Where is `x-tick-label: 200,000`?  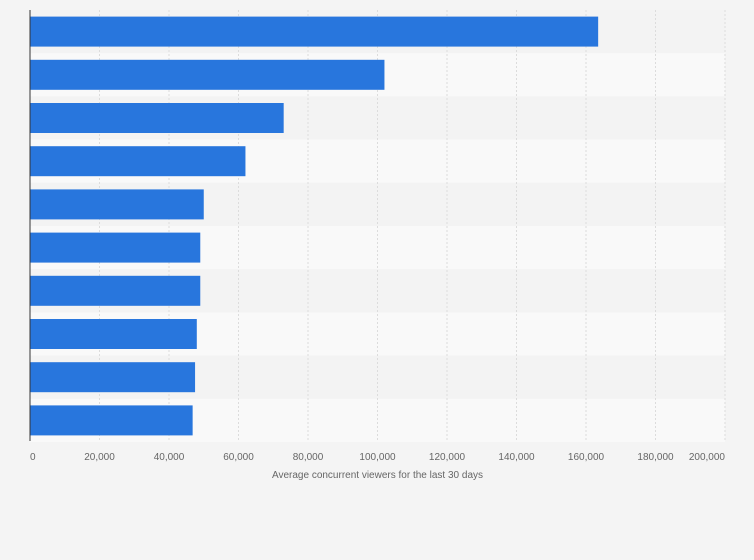 x-tick-label: 200,000 is located at coordinates (707, 457).